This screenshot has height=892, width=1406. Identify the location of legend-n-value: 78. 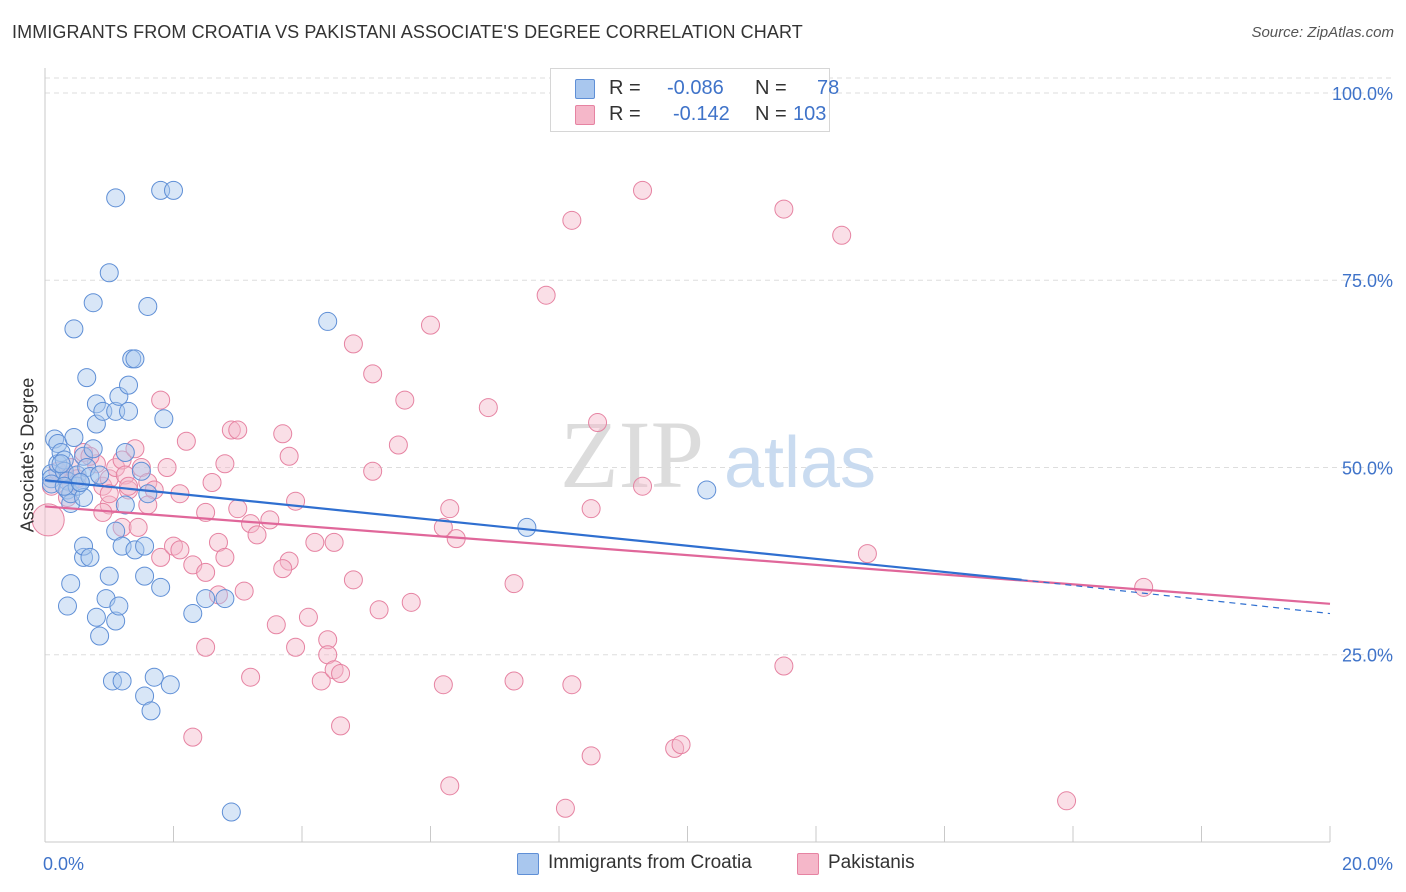
(828, 88).